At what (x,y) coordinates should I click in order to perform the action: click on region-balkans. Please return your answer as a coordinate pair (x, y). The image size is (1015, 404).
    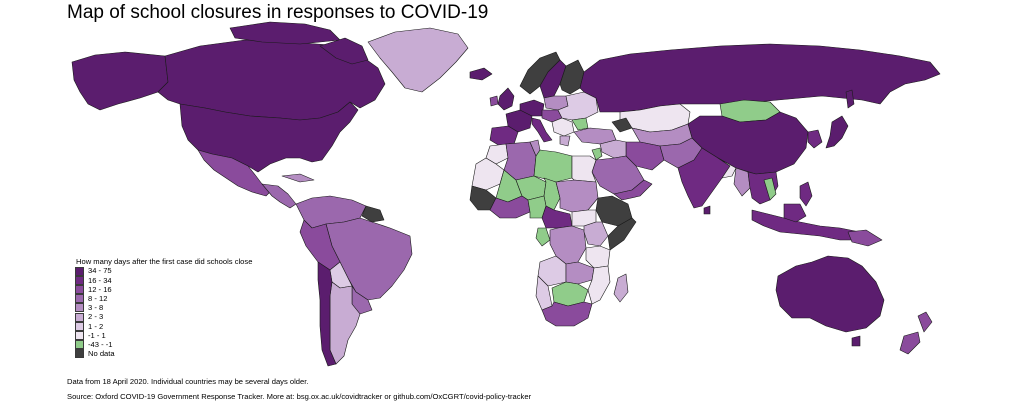
    Looking at the image, I should click on (563, 127).